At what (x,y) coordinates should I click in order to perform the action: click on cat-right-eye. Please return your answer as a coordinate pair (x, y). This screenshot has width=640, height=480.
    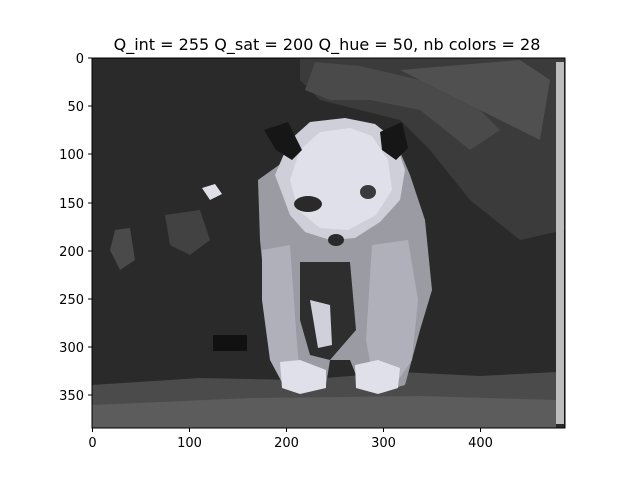
    Looking at the image, I should click on (368, 192).